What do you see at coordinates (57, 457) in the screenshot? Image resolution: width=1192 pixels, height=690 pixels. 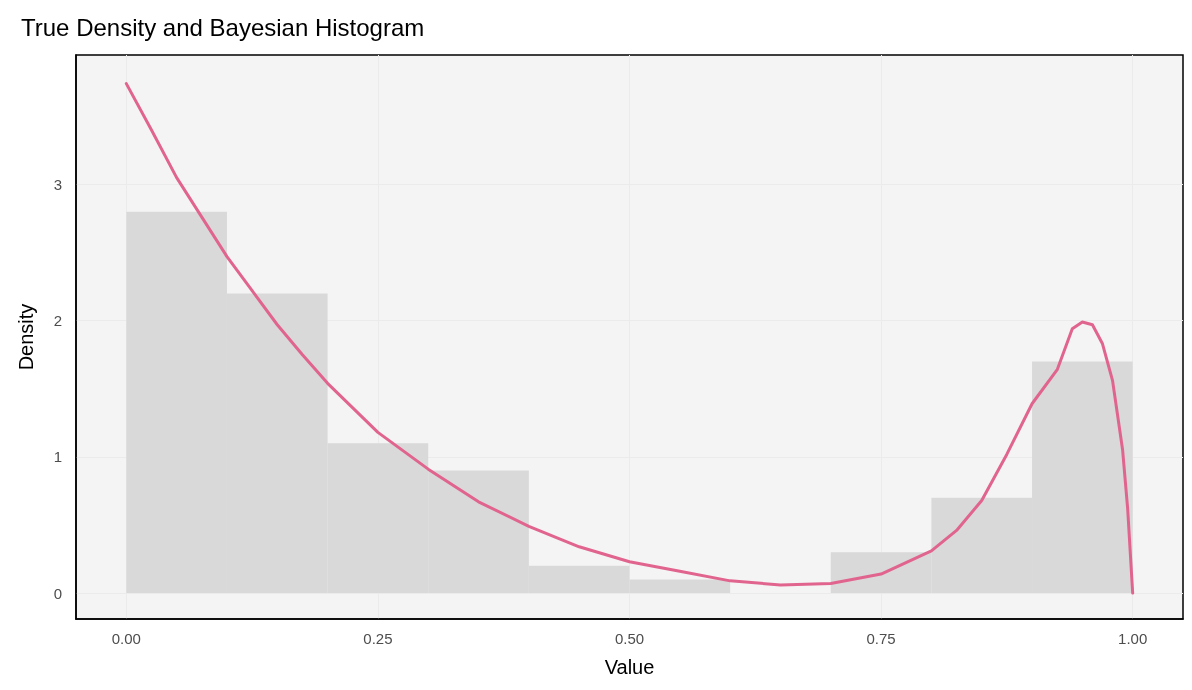 I see `y-tick-label: 1` at bounding box center [57, 457].